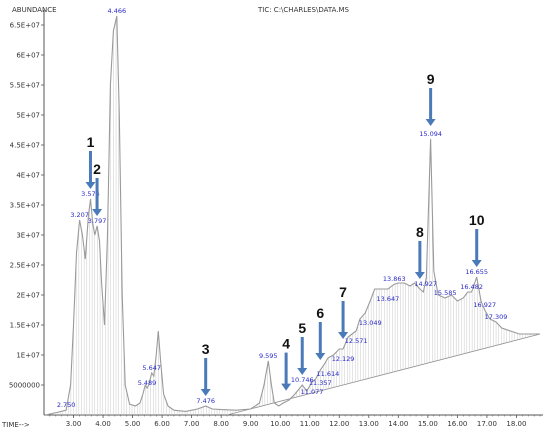 The image size is (550, 436). Describe the element at coordinates (303, 10) in the screenshot. I see `chart-title: TIC: C:\CHARLES\DATA.MS` at that location.